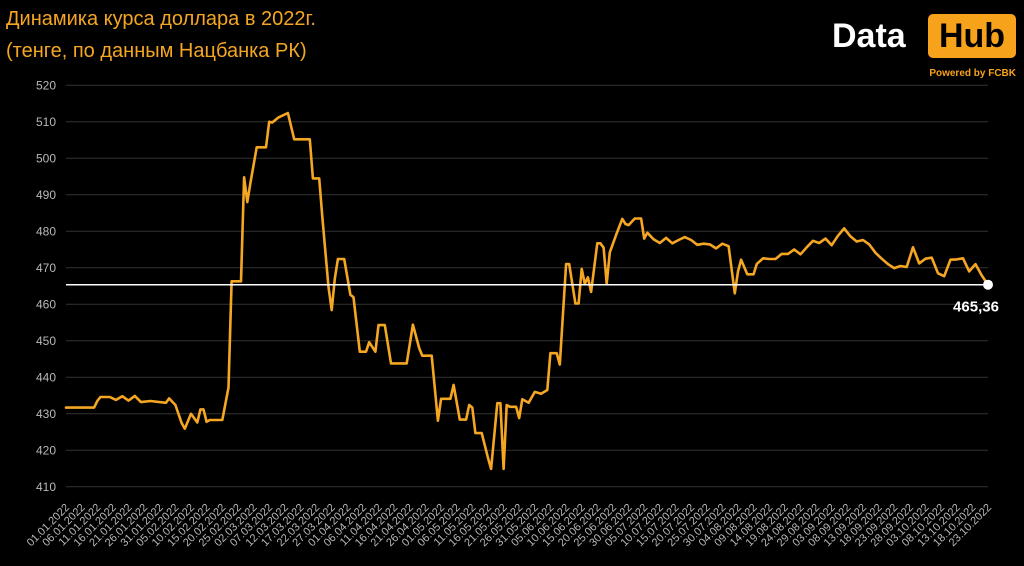  I want to click on logo-word-data: Data, so click(869, 36).